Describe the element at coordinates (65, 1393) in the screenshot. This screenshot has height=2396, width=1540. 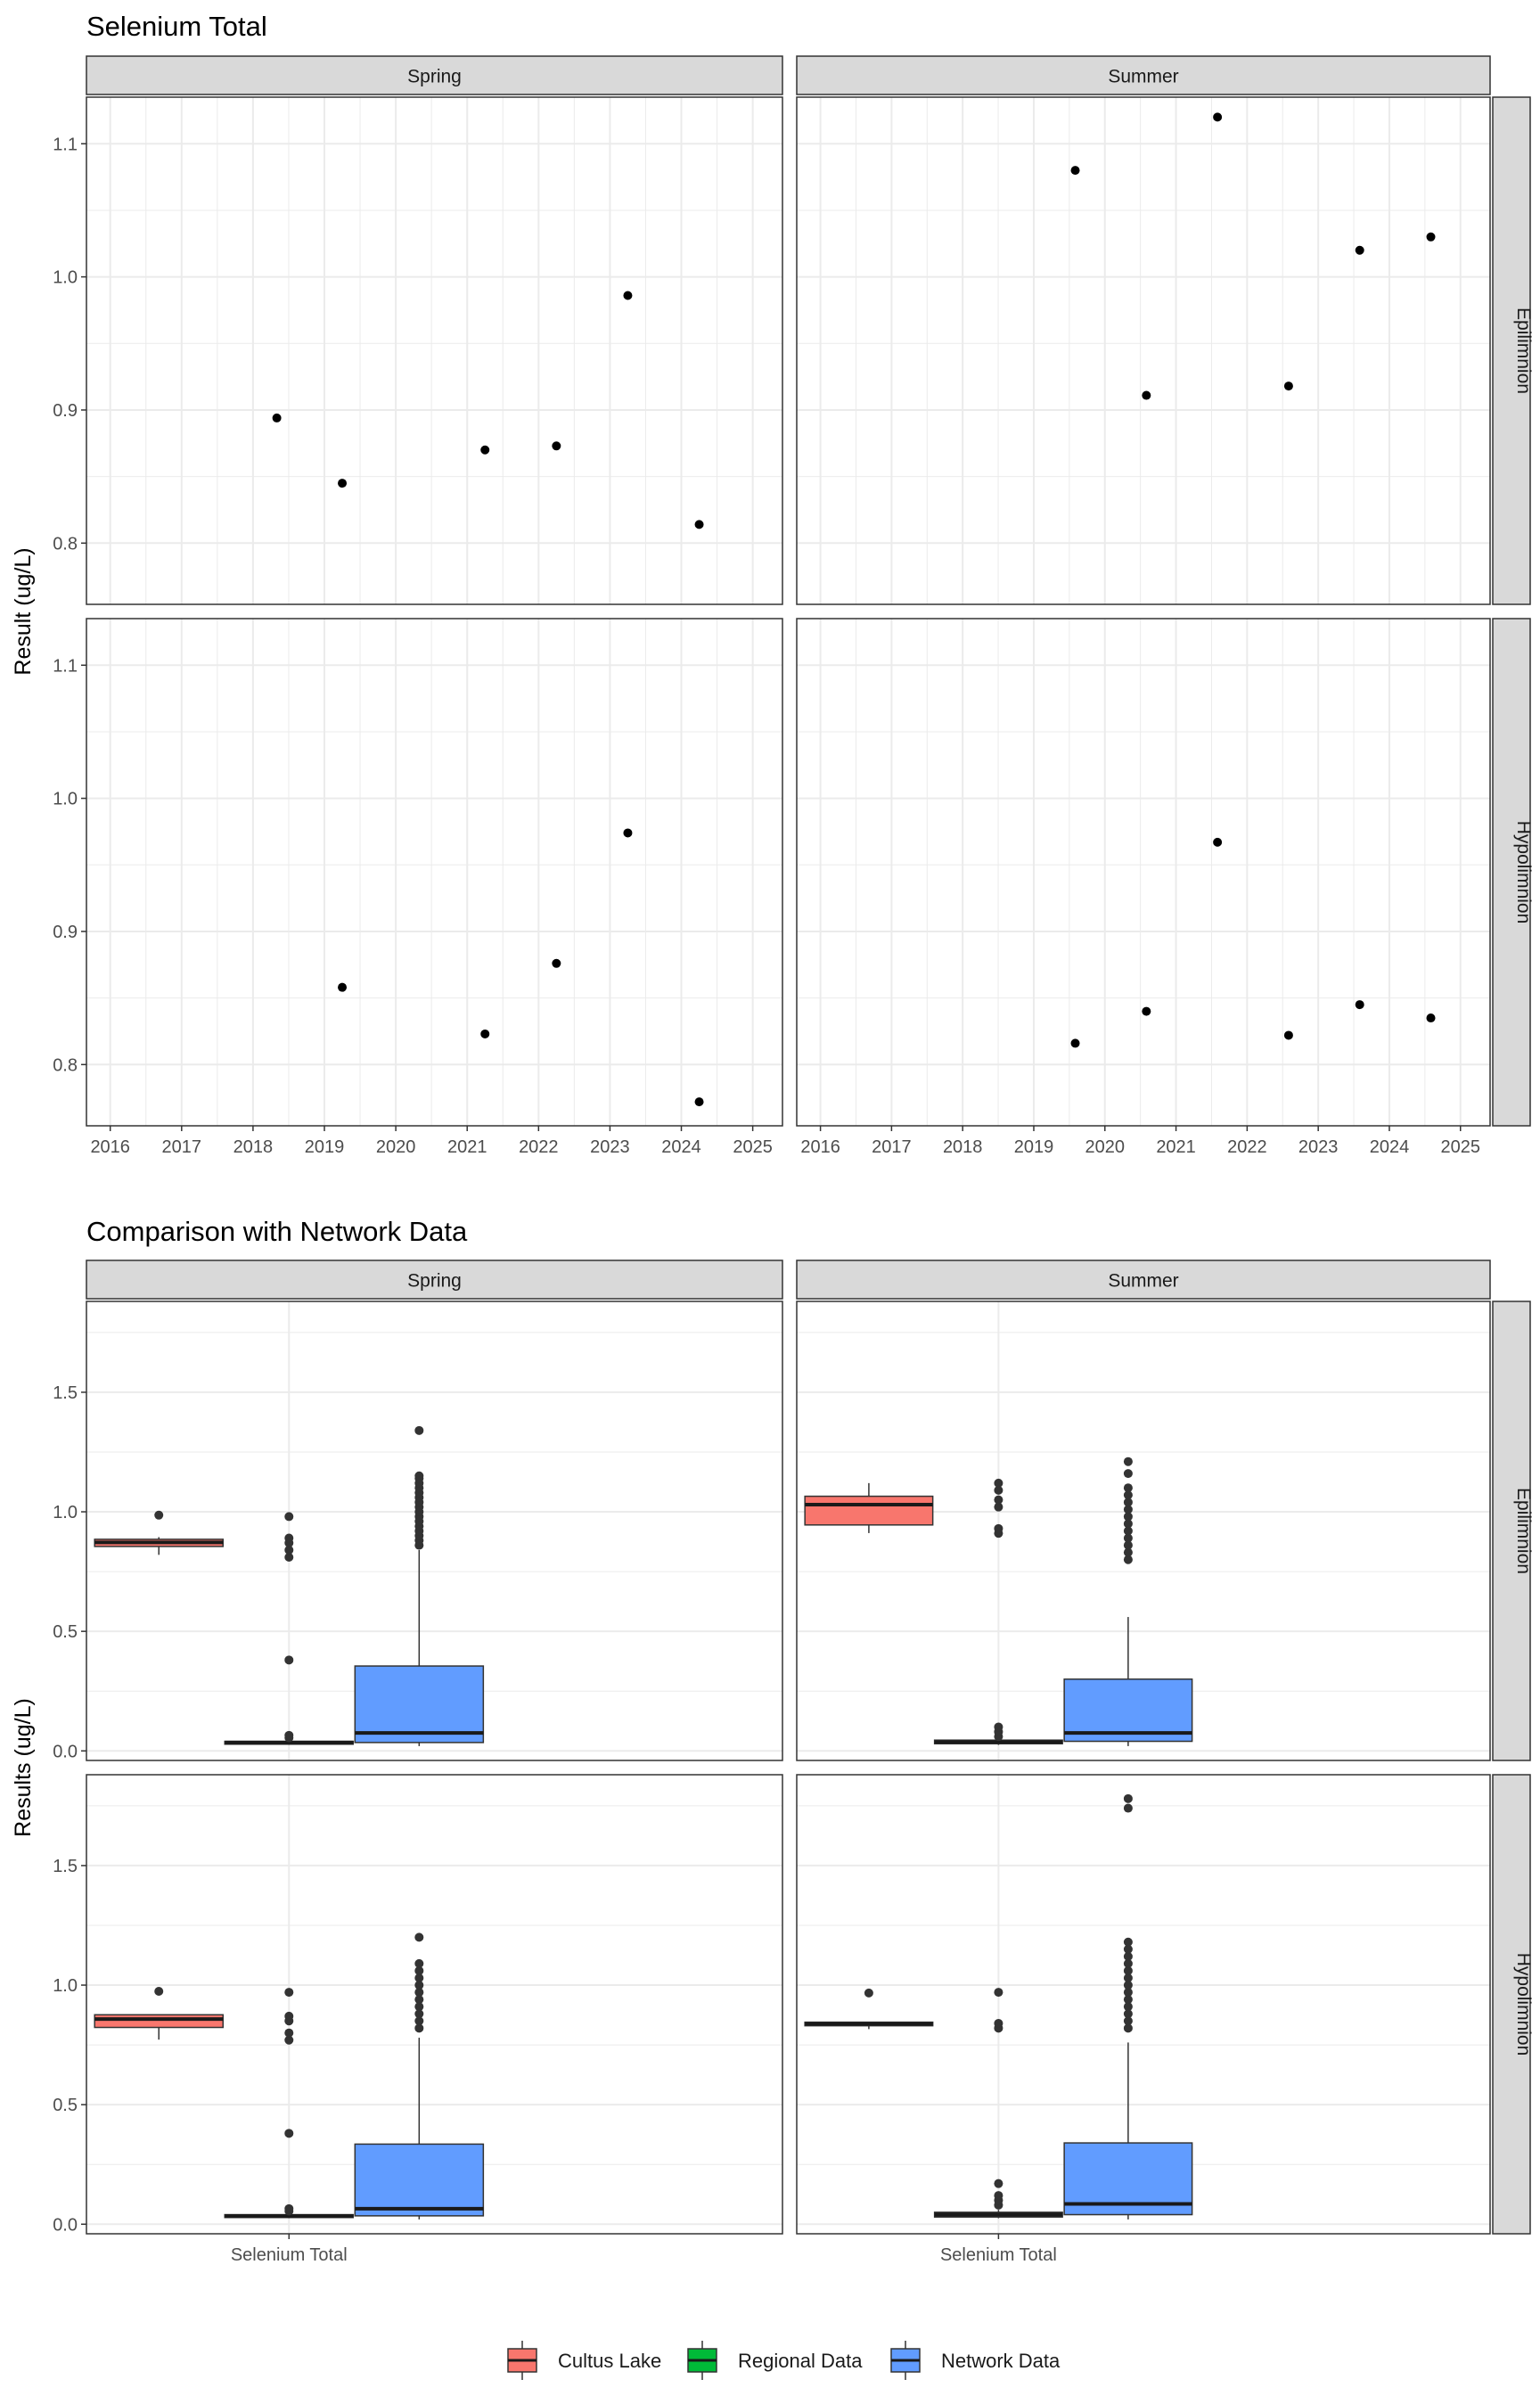
I see `y-tick-label: 1.5` at that location.